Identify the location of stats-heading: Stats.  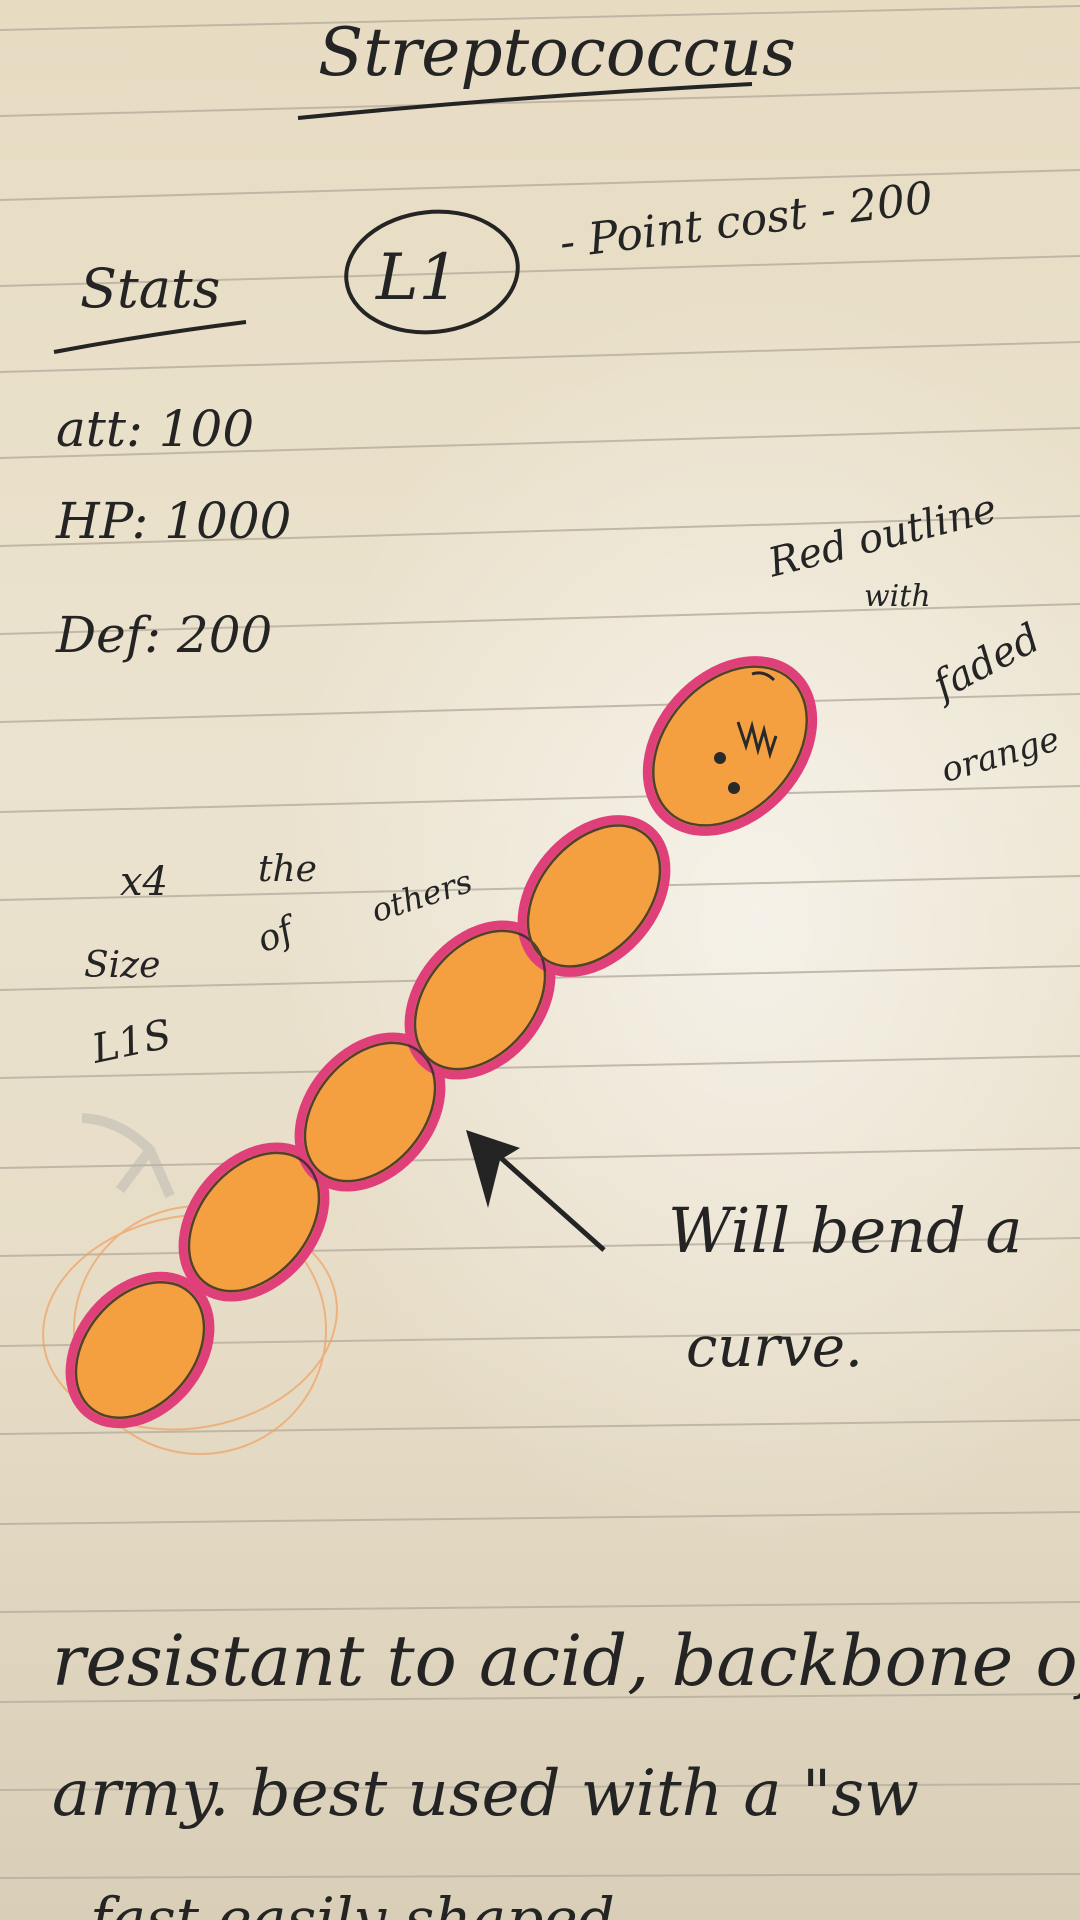
(150, 288).